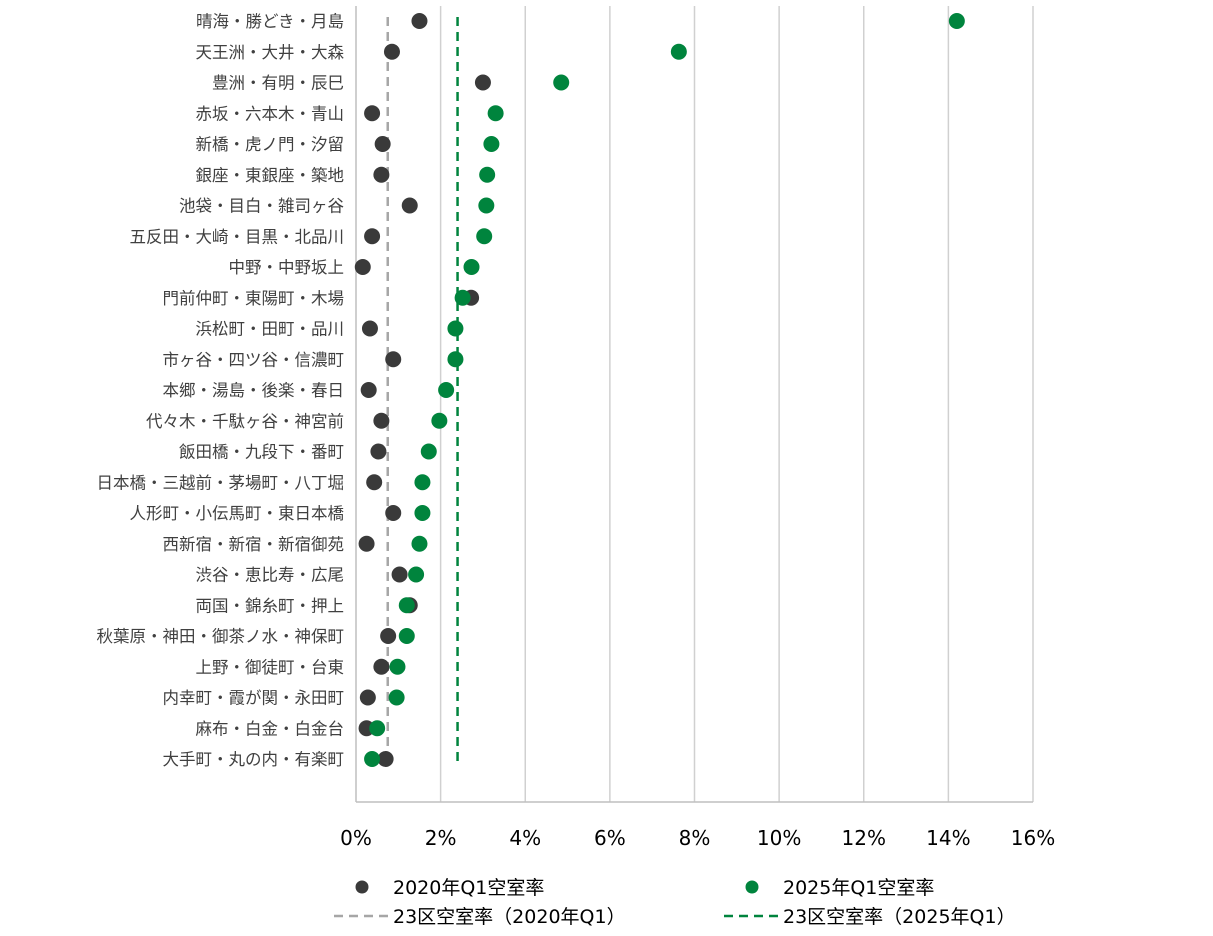 This screenshot has width=1213, height=936. What do you see at coordinates (254, 390) in the screenshot?
I see `category-label: 本郷・湯島・後楽・春日` at bounding box center [254, 390].